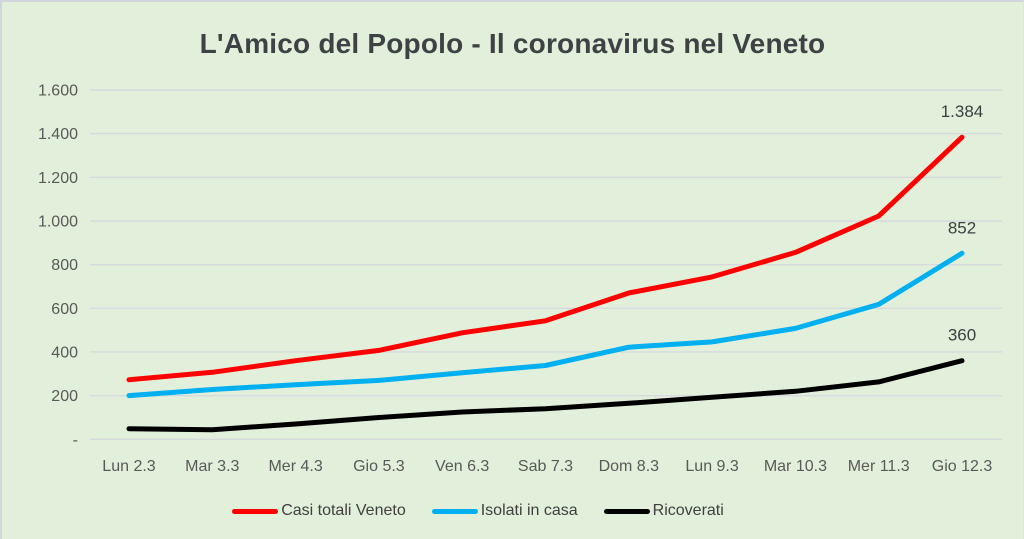 This screenshot has height=539, width=1024. Describe the element at coordinates (795, 466) in the screenshot. I see `x-axis-tick-label: Mar 10.3` at that location.